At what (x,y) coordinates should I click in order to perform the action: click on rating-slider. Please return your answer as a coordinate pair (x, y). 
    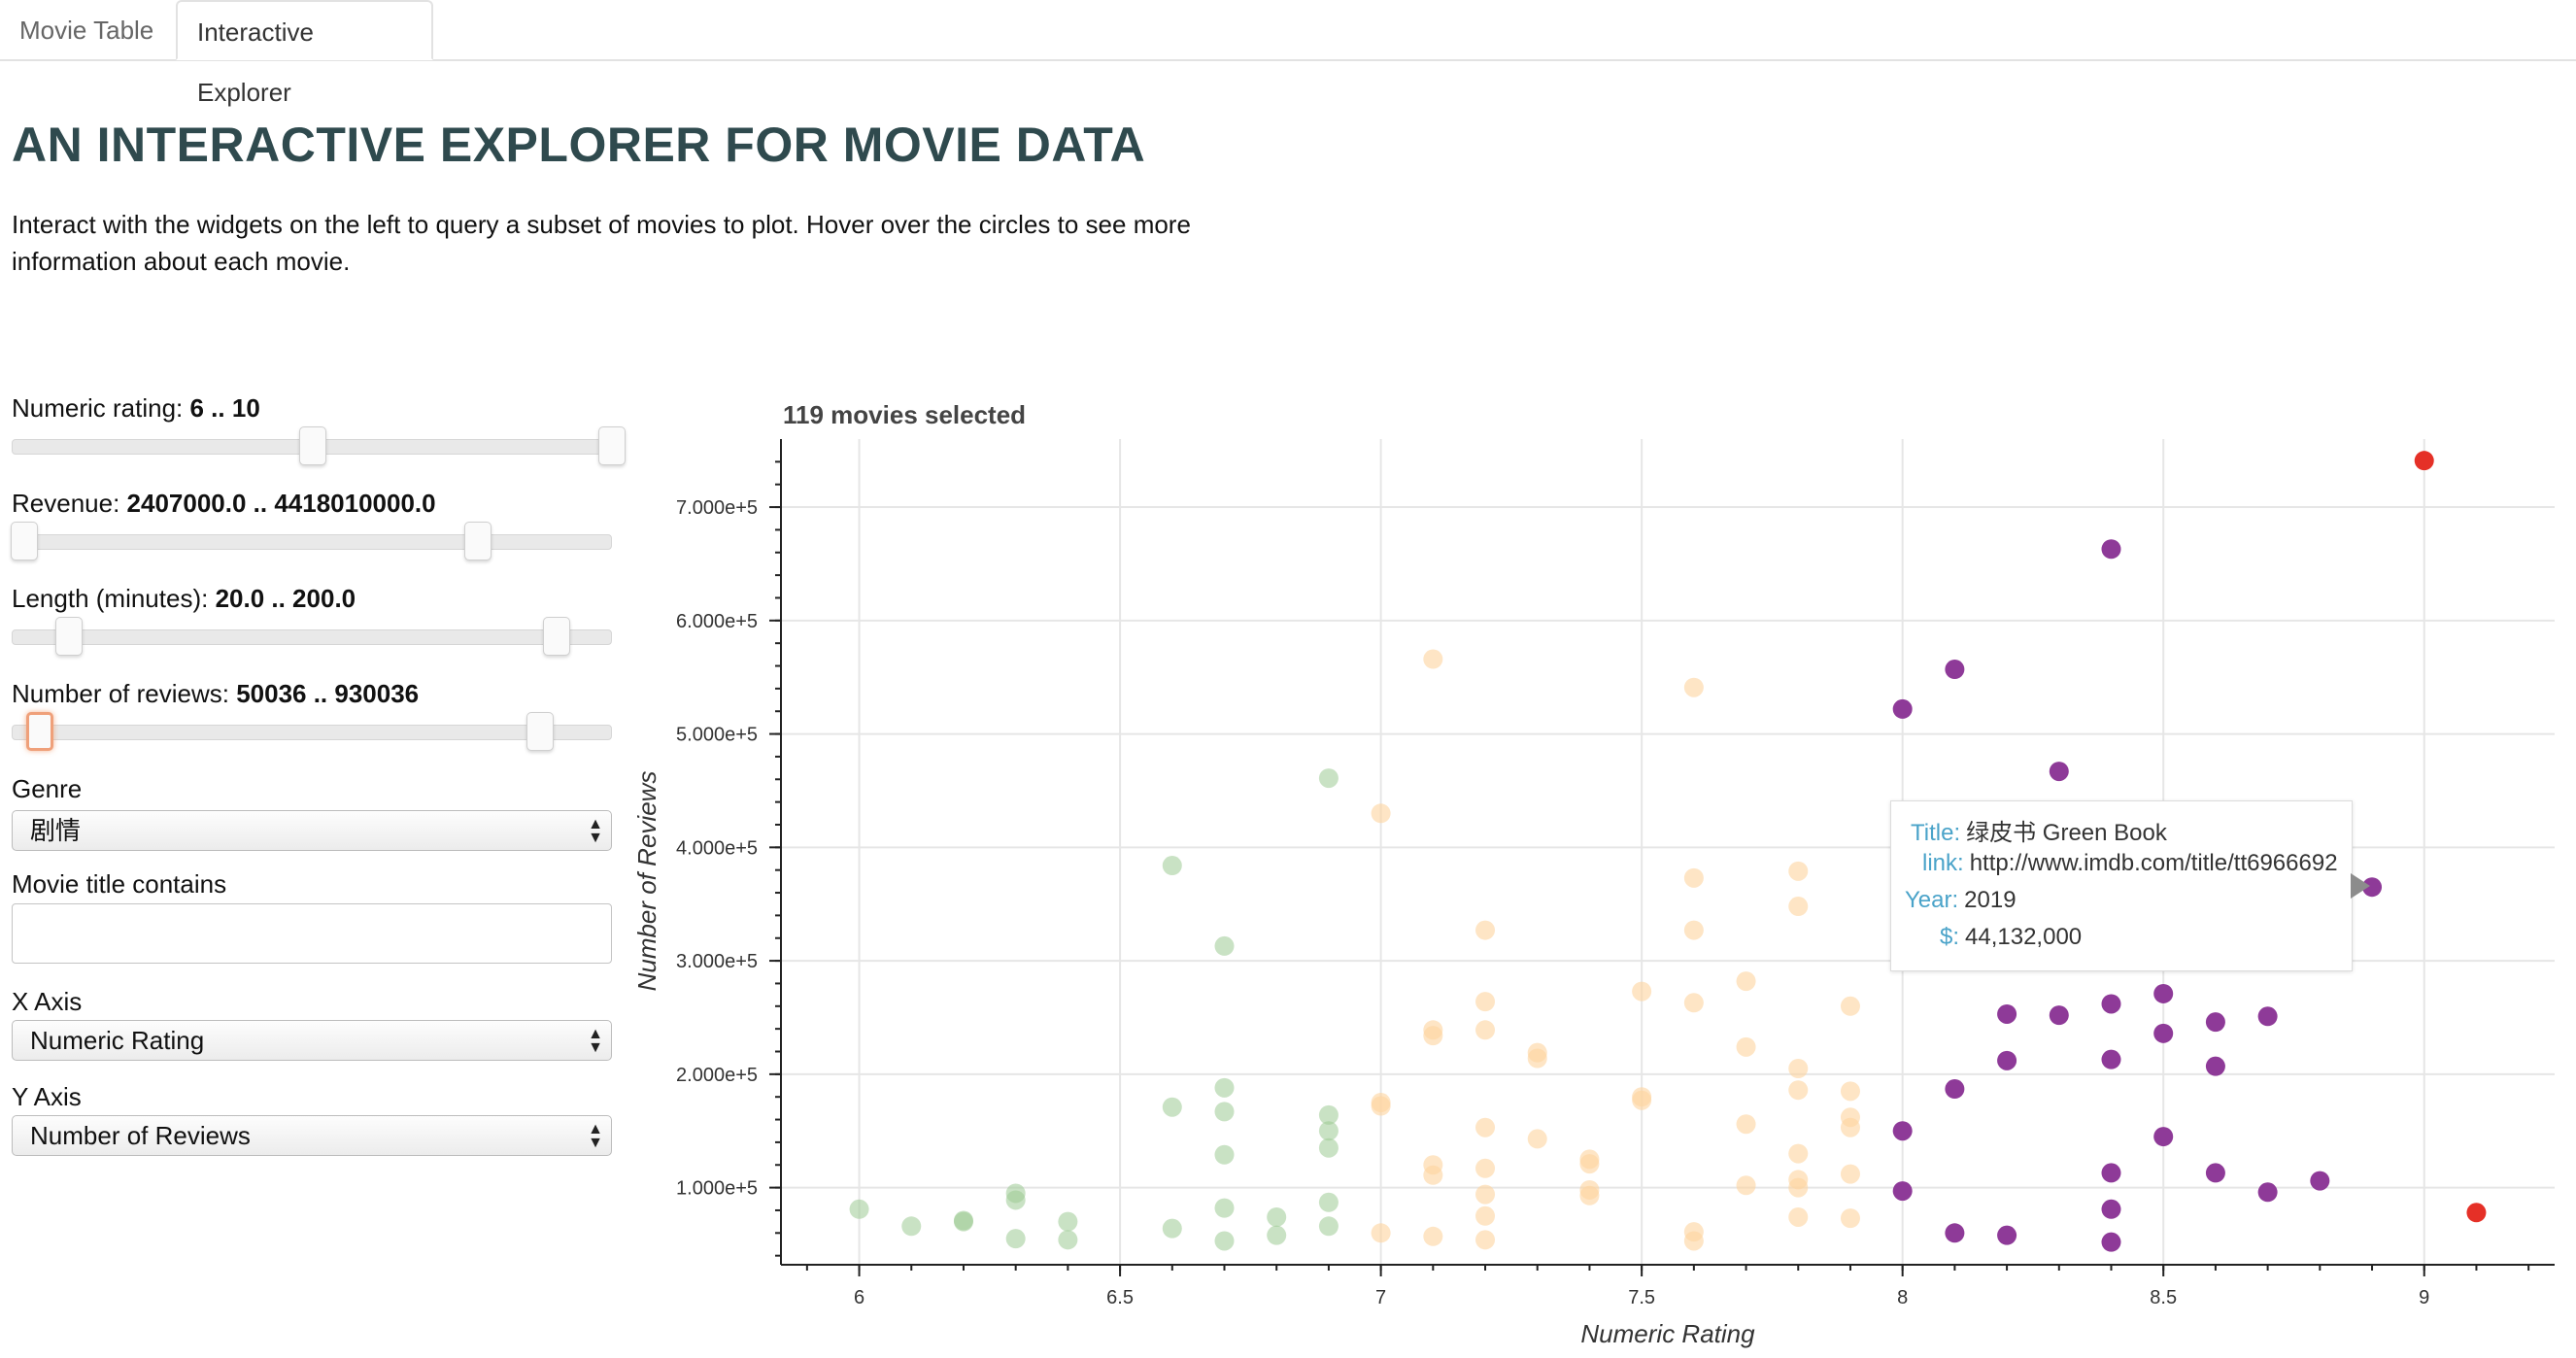
    Looking at the image, I should click on (319, 445).